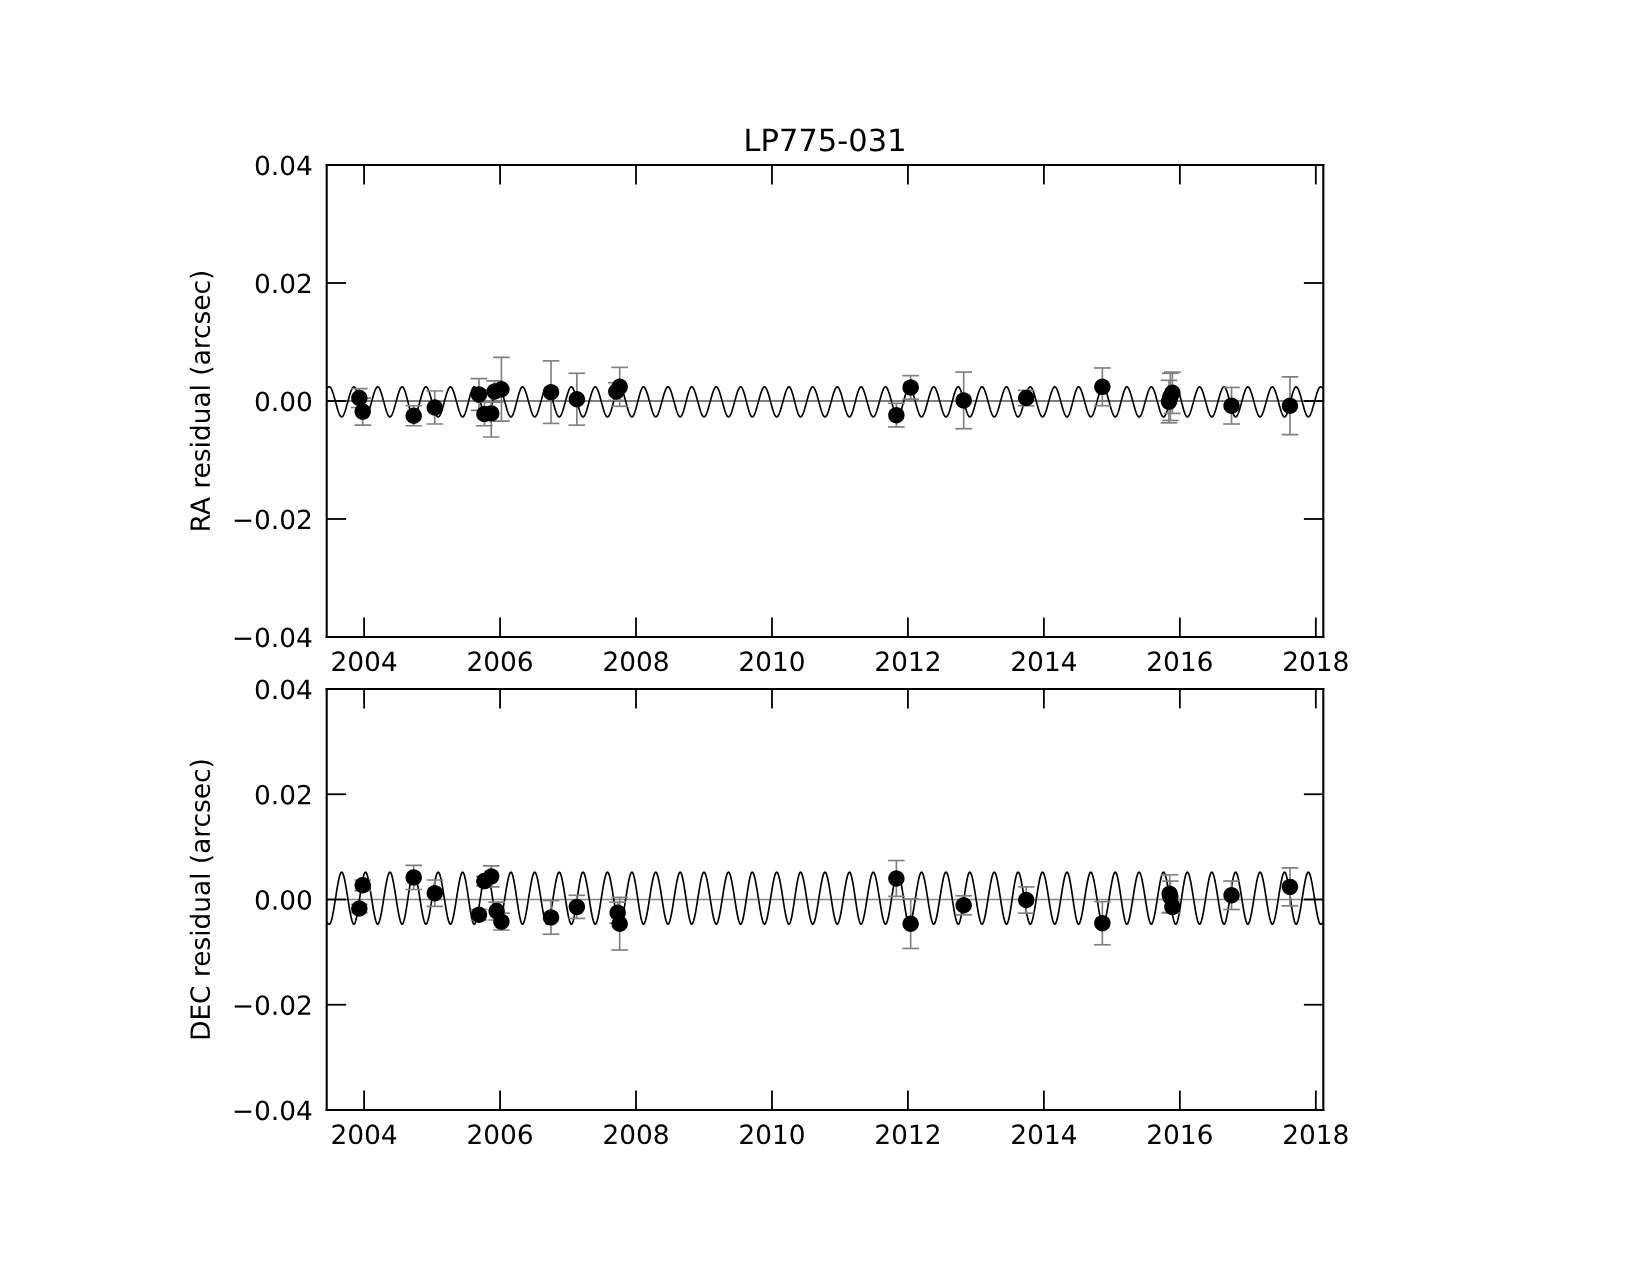  Describe the element at coordinates (825, 140) in the screenshot. I see `chart-title: LP775-031` at that location.